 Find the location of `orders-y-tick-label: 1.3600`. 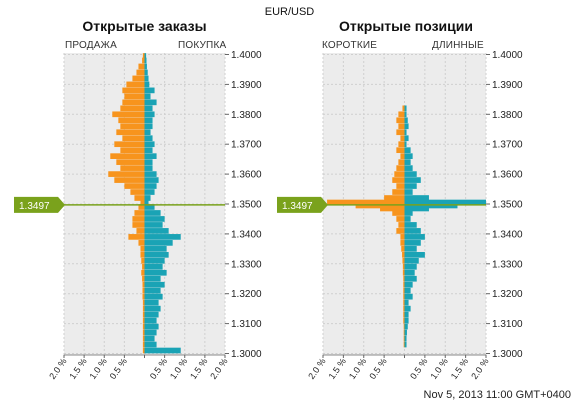

orders-y-tick-label: 1.3600 is located at coordinates (246, 175).